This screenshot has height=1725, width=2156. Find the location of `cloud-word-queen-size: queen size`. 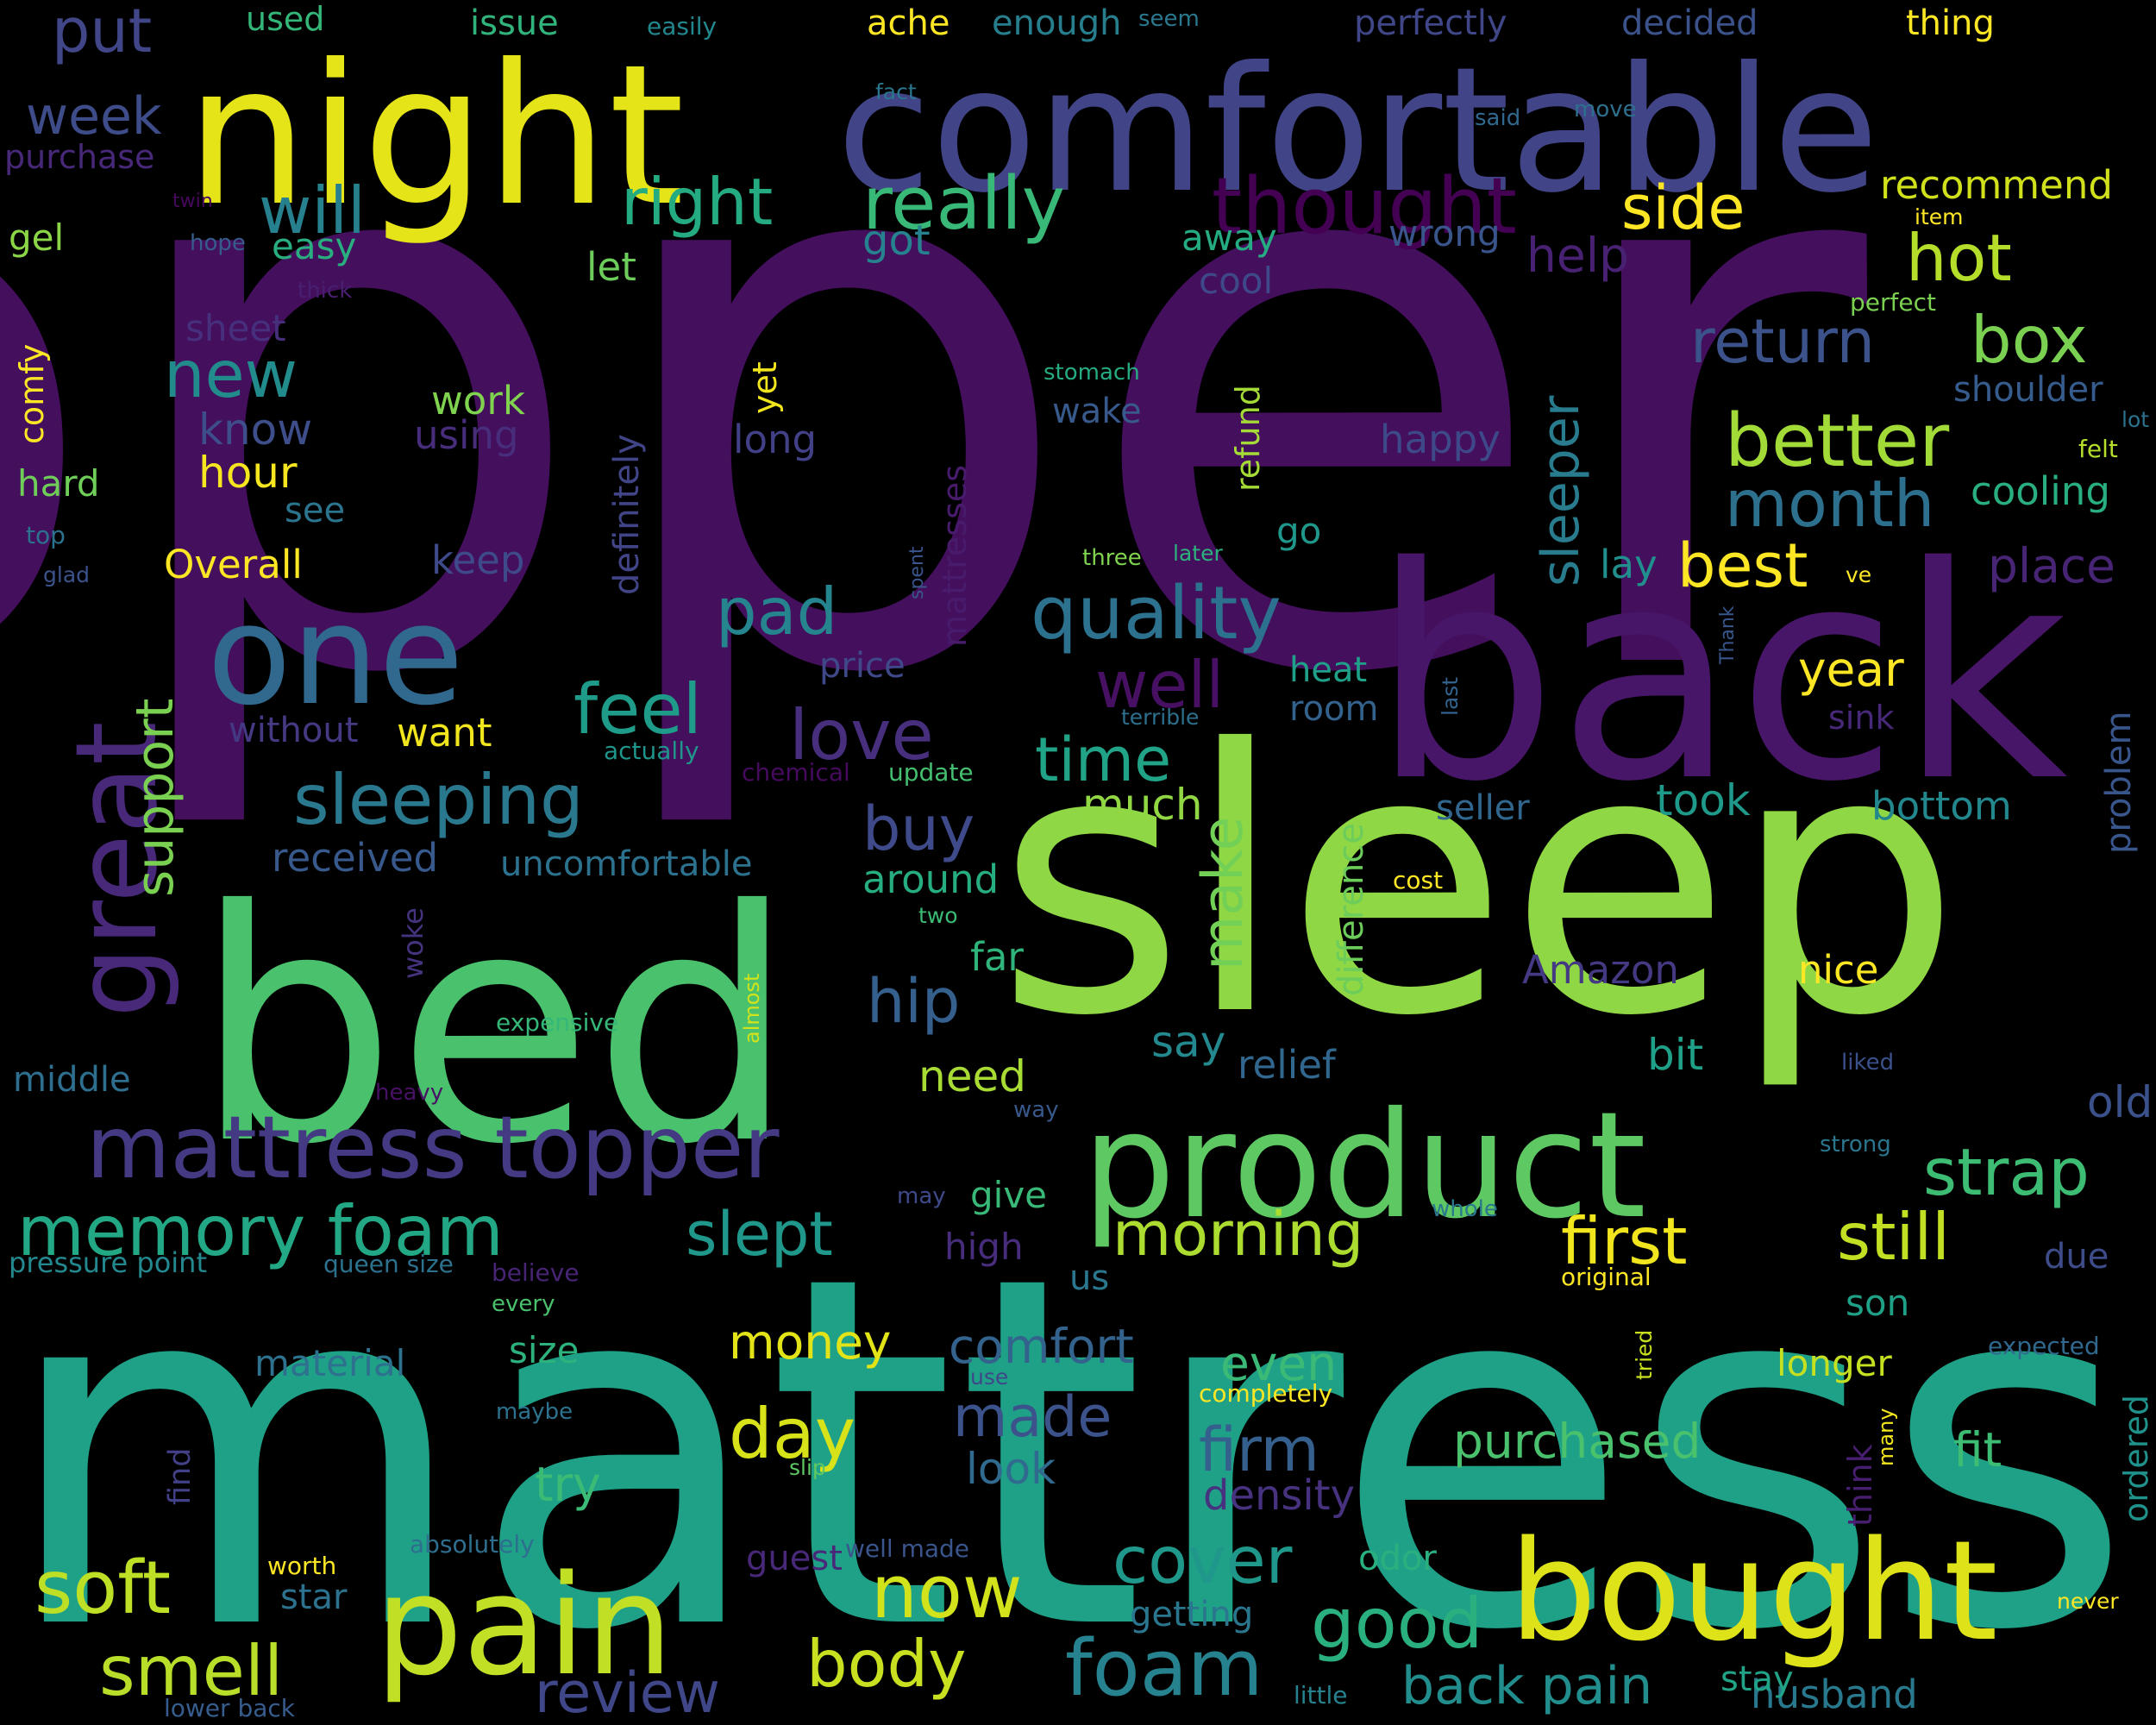

cloud-word-queen-size: queen size is located at coordinates (388, 1264).